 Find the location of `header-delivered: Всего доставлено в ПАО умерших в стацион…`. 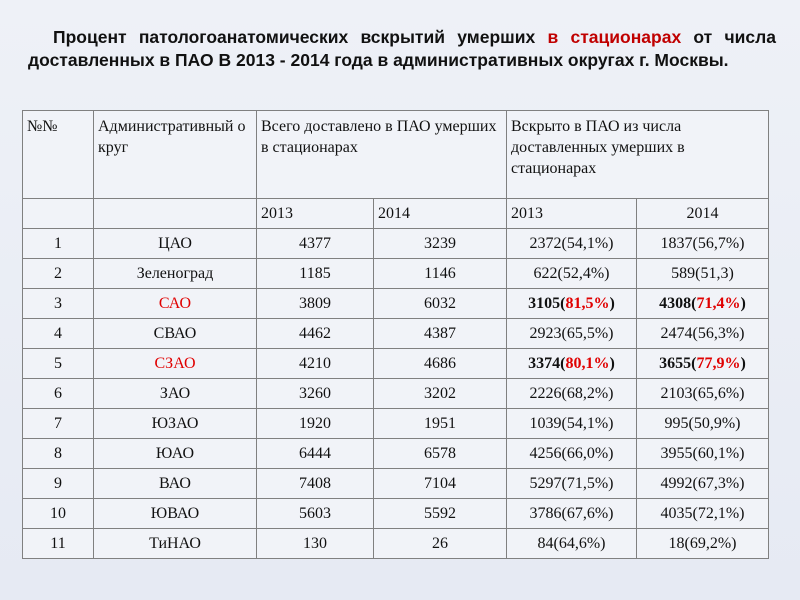

header-delivered: Всего доставлено в ПАО умерших в стацион… is located at coordinates (381, 154).